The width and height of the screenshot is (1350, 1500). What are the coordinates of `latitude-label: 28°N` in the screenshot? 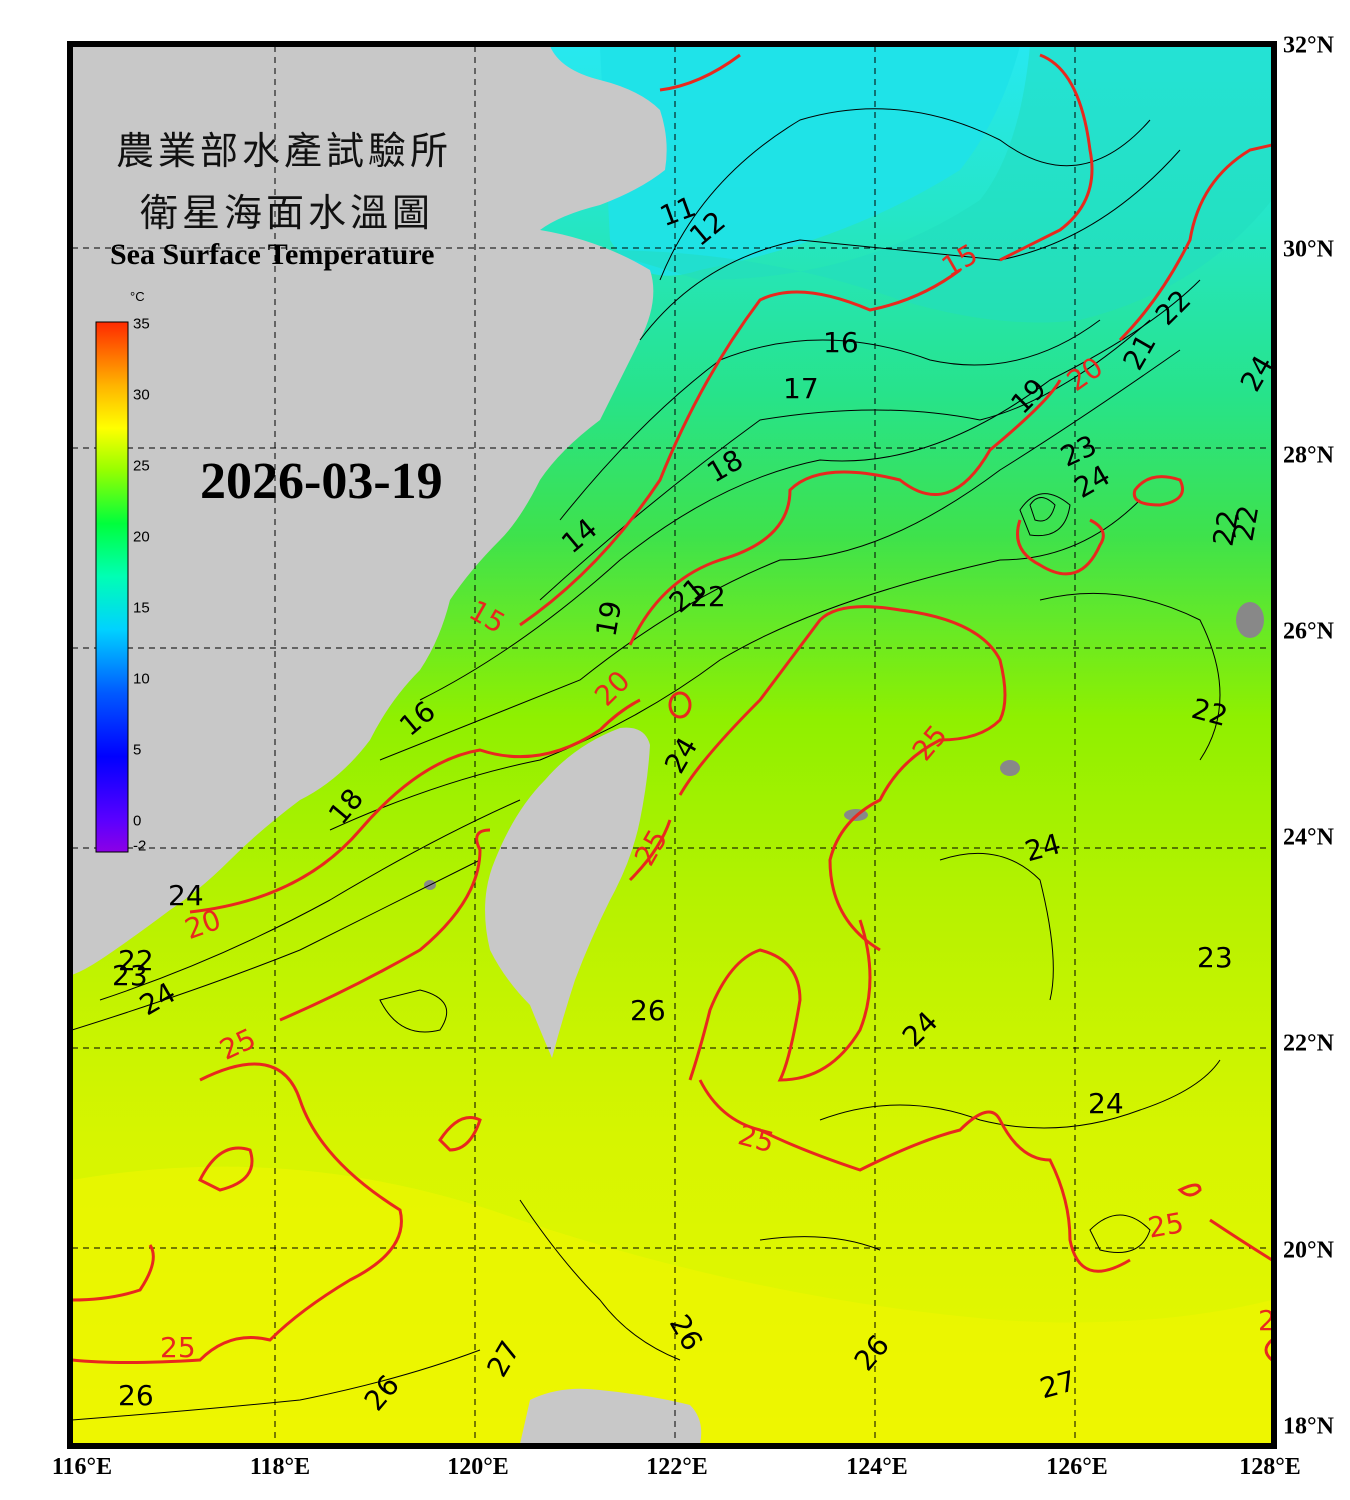 It's located at (1308, 455).